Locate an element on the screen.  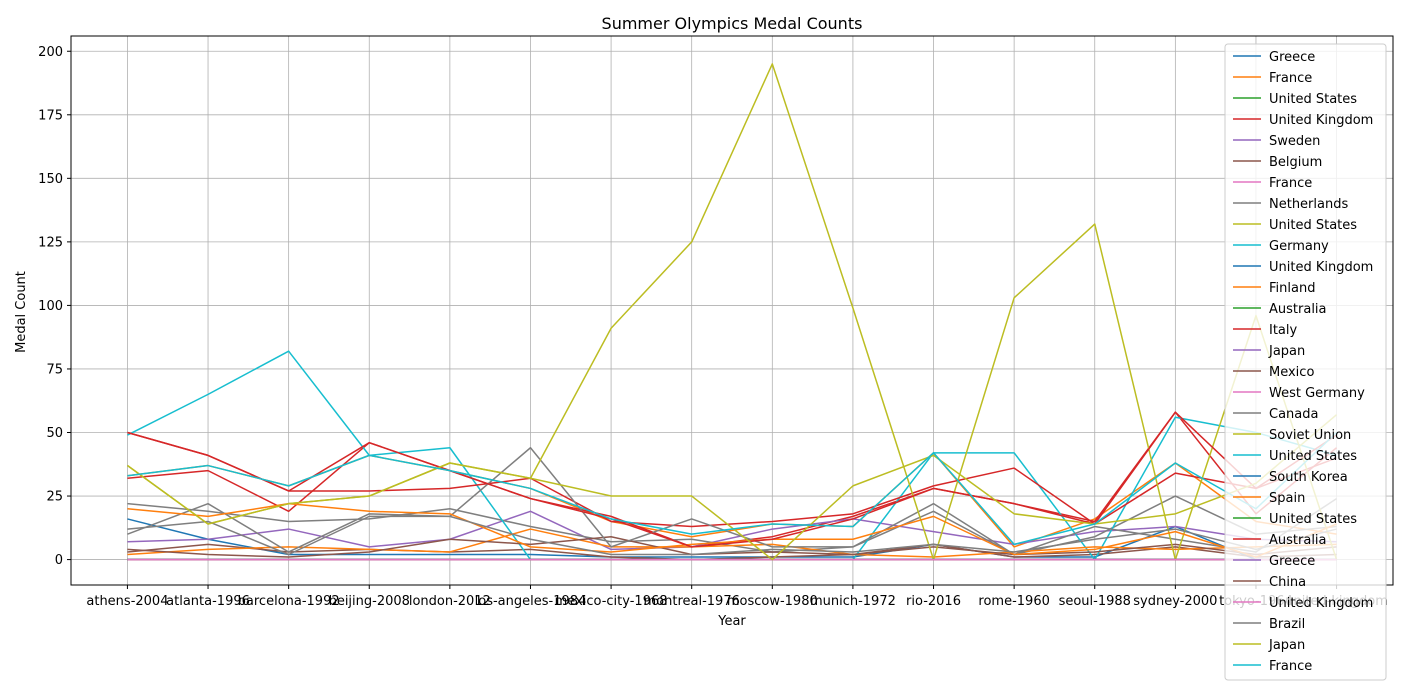
series-line-belgium is located at coordinates (732, 552).